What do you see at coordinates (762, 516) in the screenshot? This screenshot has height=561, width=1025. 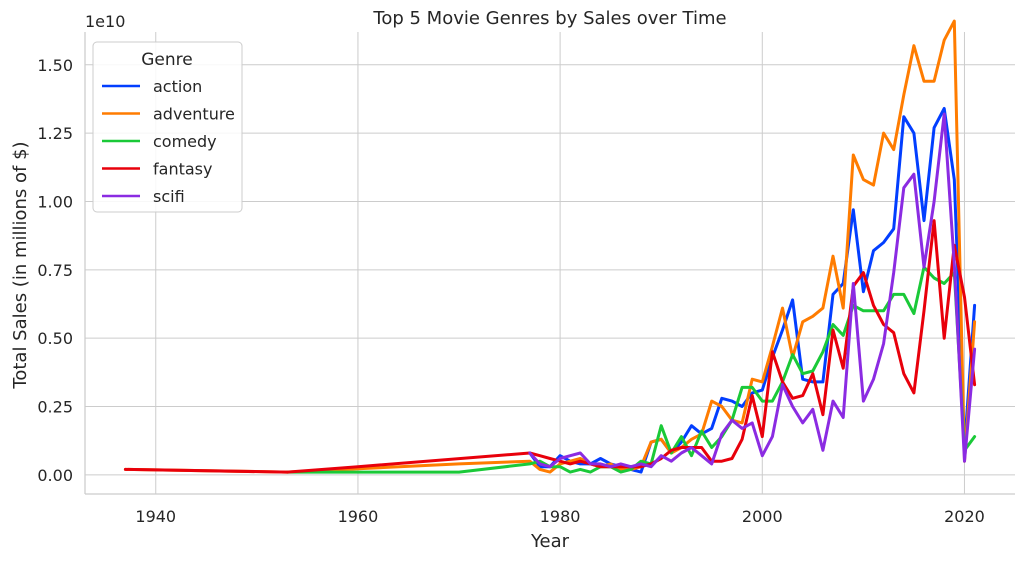 I see `x-tick-label: 2000` at bounding box center [762, 516].